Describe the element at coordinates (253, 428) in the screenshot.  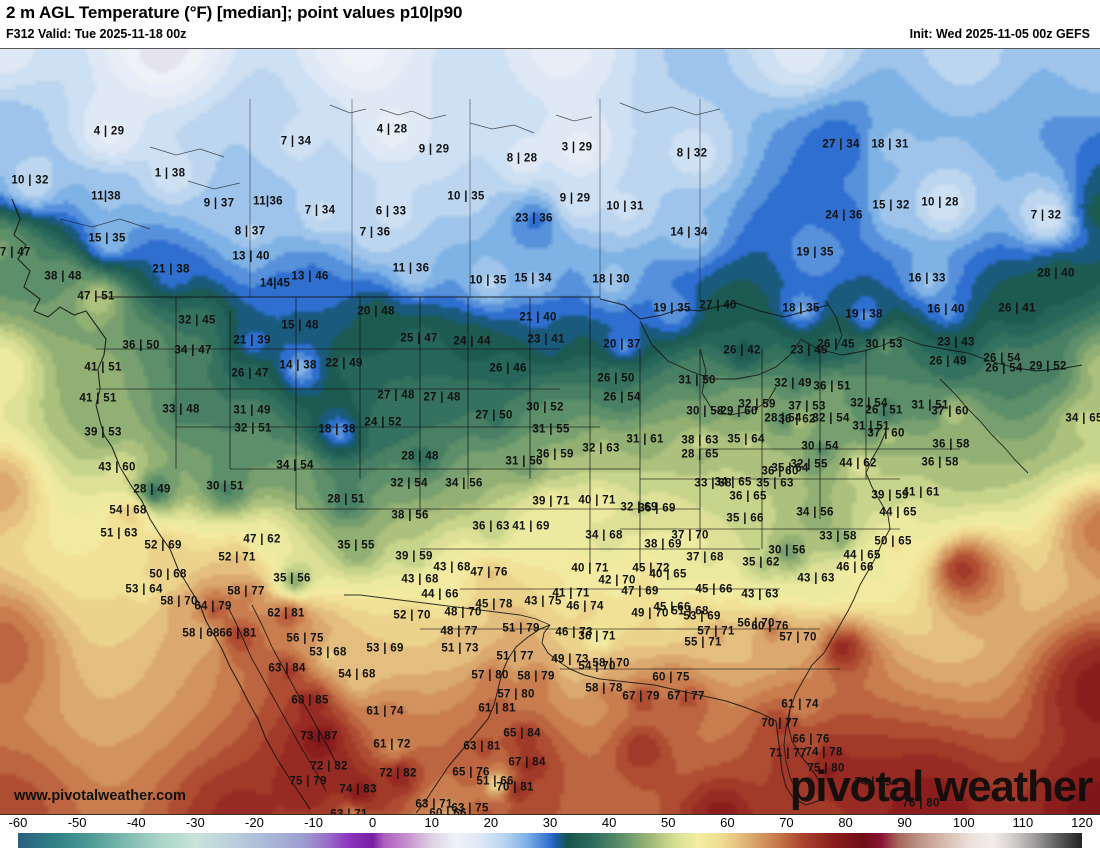
I see `point-value-label: 32 | 51` at that location.